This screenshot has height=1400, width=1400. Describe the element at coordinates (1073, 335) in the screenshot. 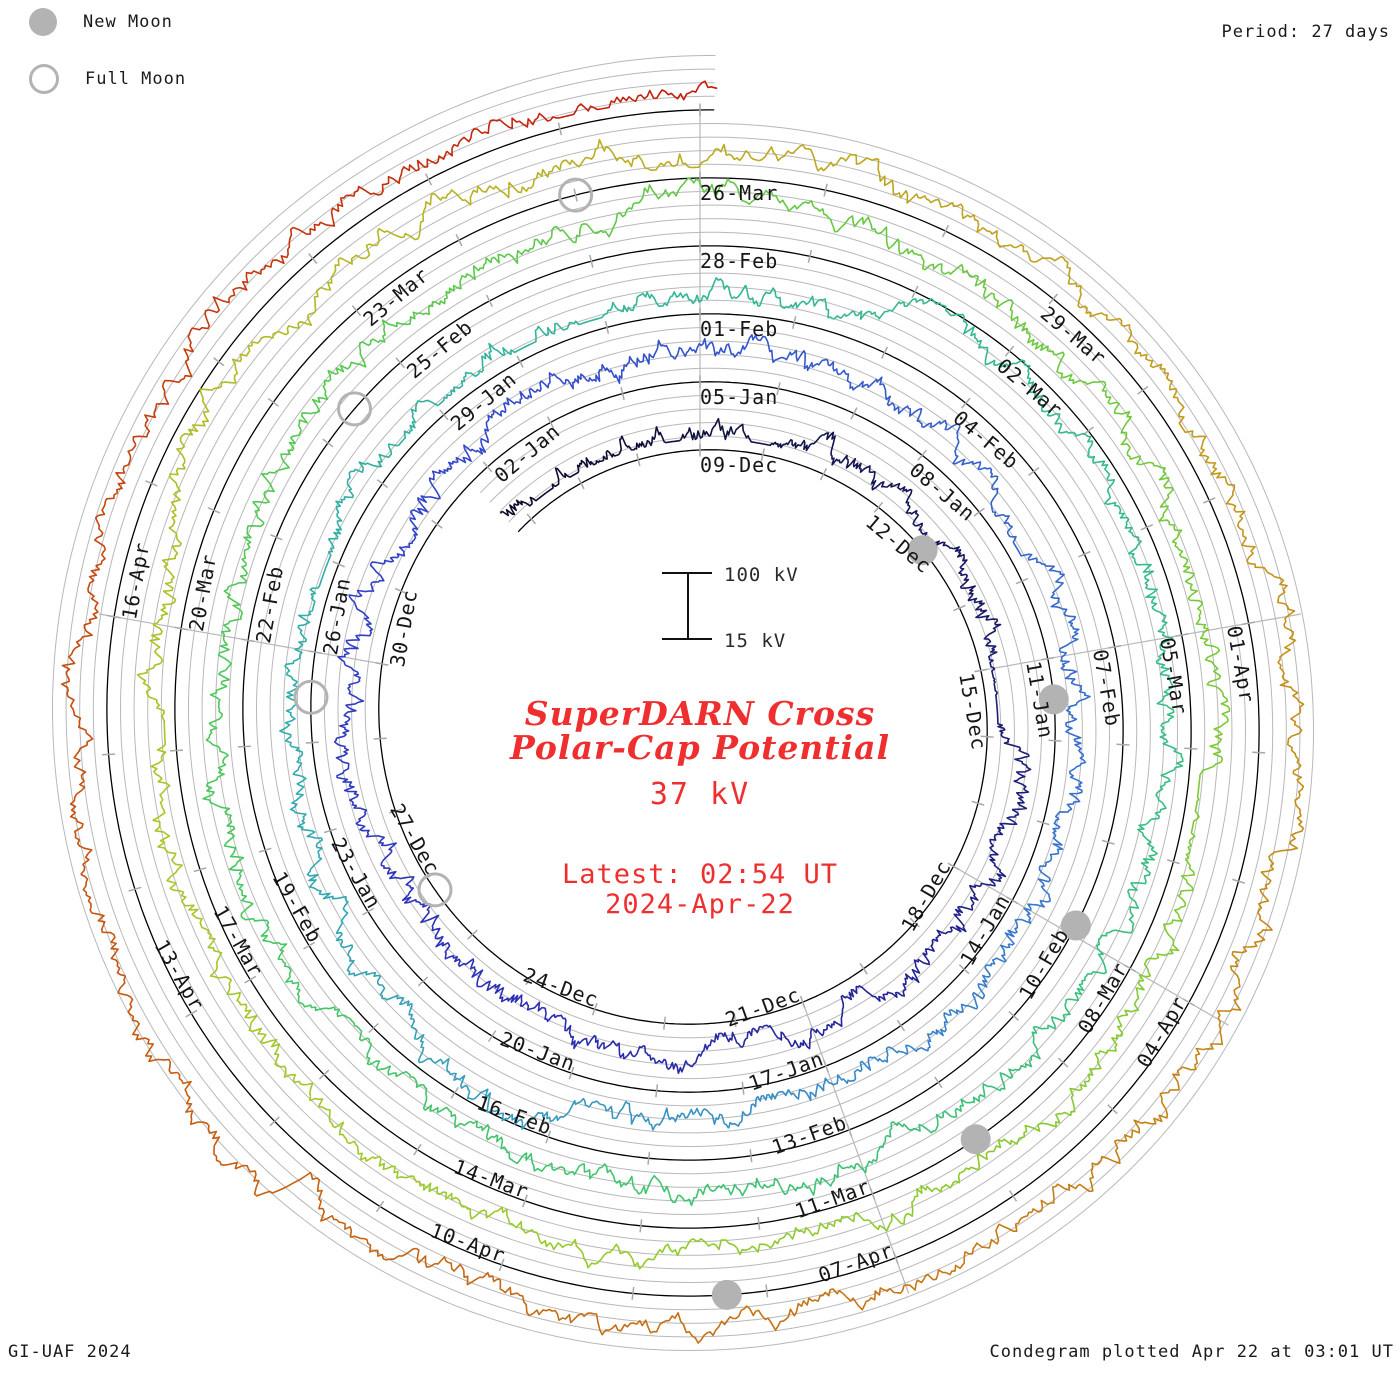

I see `date-label: 29-Mar` at that location.